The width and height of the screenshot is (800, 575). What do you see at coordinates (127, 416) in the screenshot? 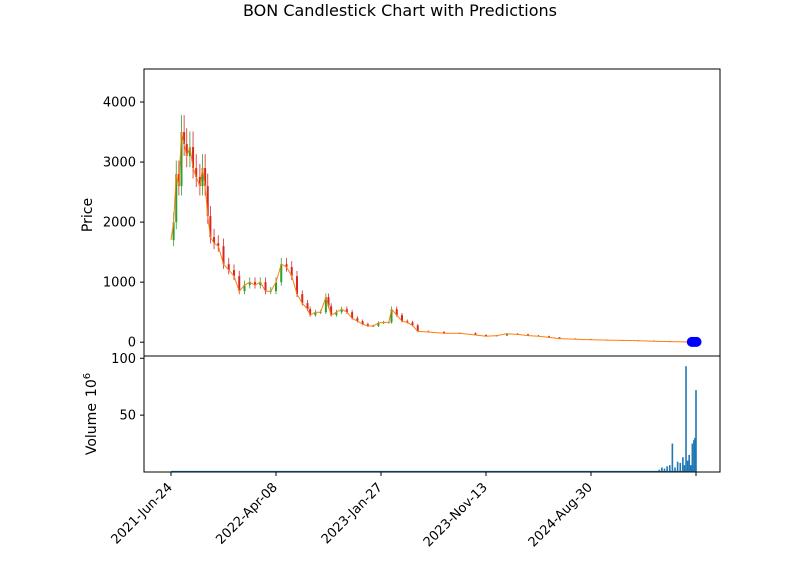
I see `volume-y-tick-label: 50` at bounding box center [127, 416].